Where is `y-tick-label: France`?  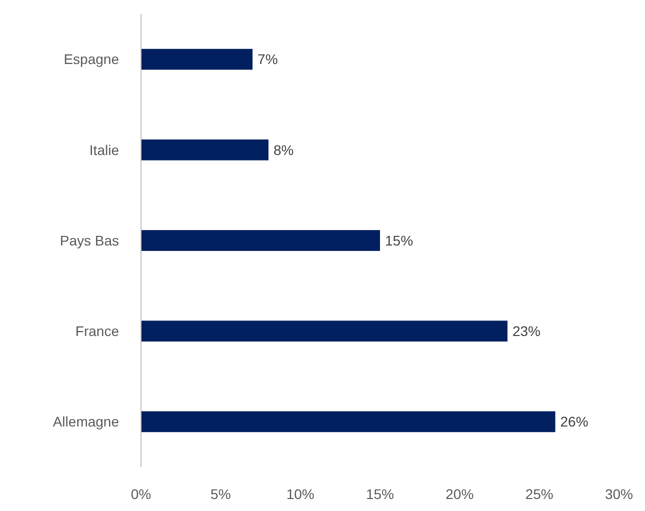
y-tick-label: France is located at coordinates (97, 331).